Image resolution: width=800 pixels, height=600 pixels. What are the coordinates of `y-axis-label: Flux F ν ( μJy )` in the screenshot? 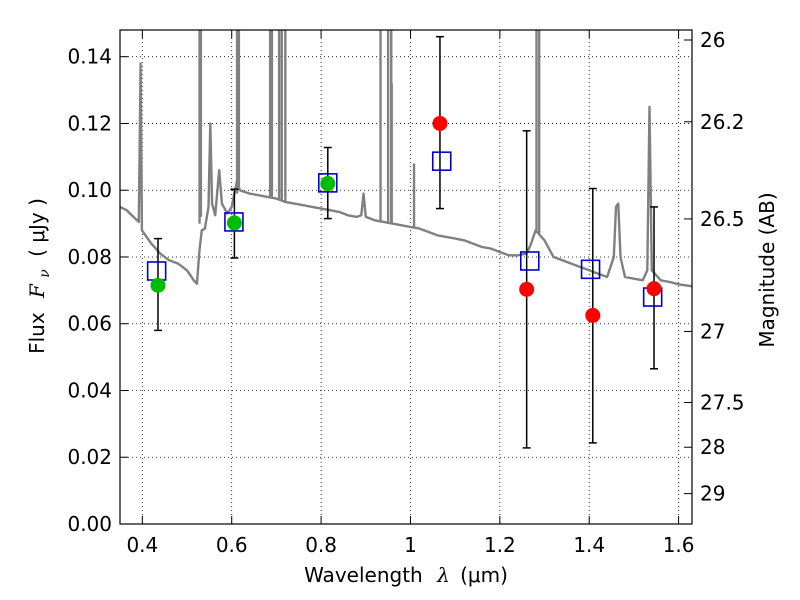 It's located at (39, 276).